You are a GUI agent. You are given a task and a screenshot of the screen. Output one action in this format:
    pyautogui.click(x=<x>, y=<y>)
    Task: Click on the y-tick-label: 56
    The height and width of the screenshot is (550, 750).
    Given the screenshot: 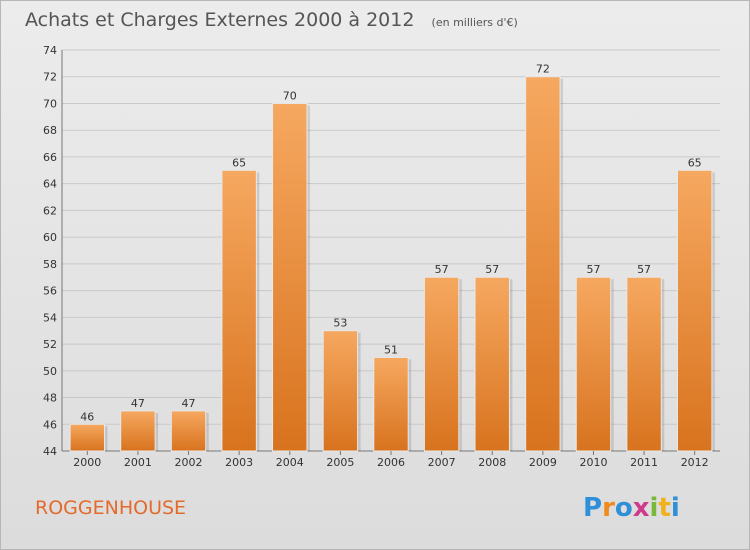 What is the action you would take?
    pyautogui.click(x=50, y=291)
    